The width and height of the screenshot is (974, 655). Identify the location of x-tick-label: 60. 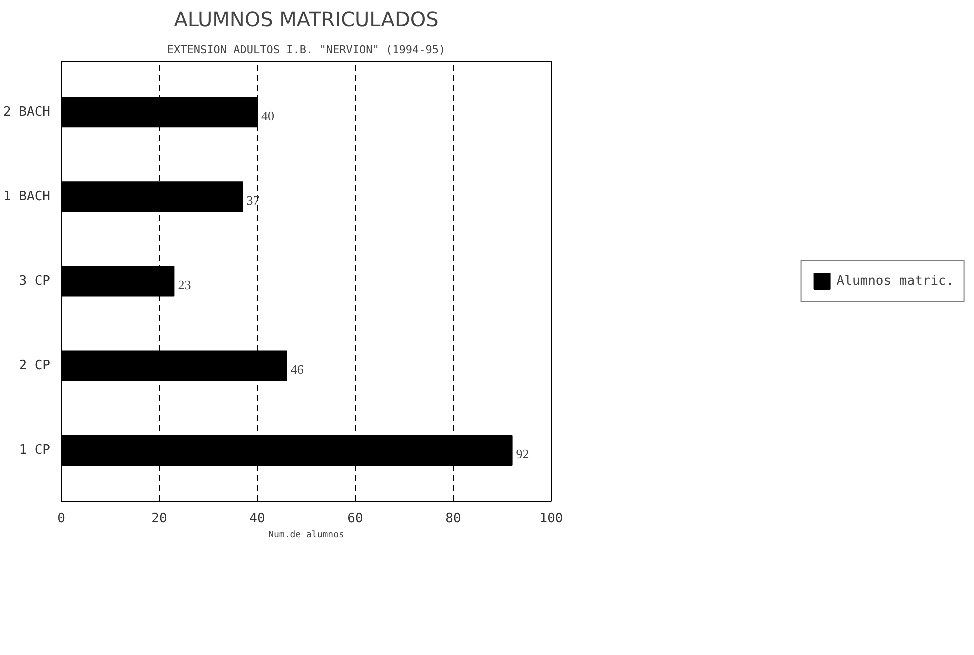
(356, 519).